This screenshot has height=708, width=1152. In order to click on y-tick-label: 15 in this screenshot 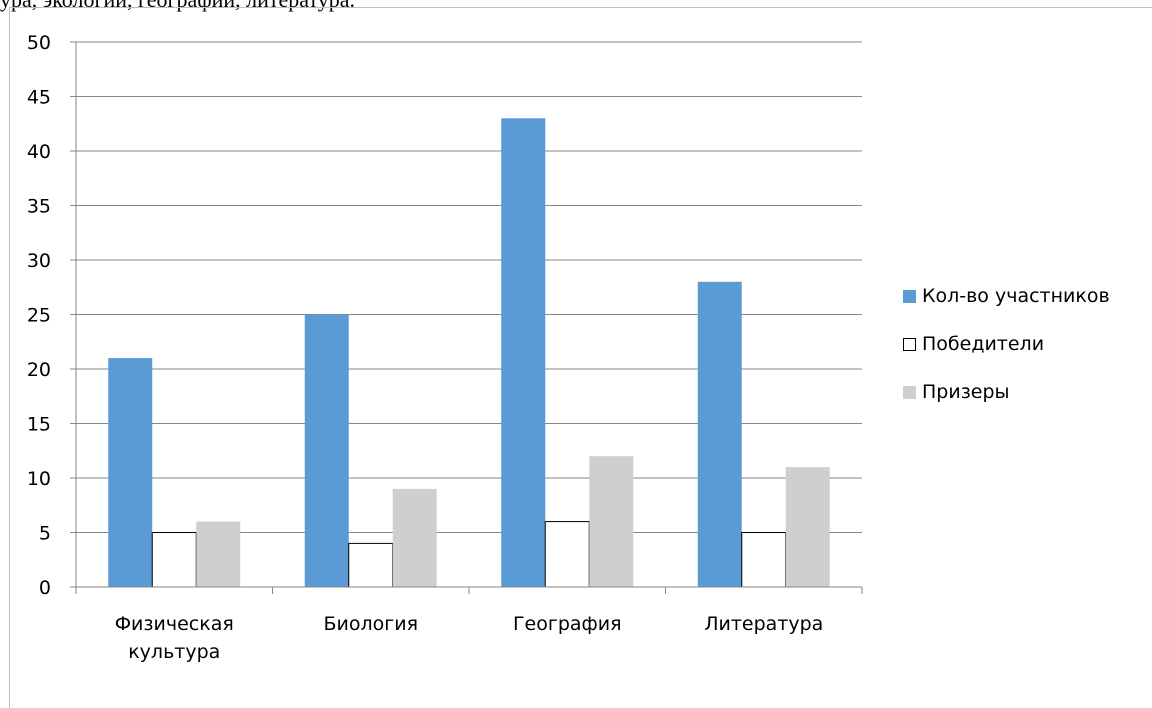, I will do `click(39, 425)`.